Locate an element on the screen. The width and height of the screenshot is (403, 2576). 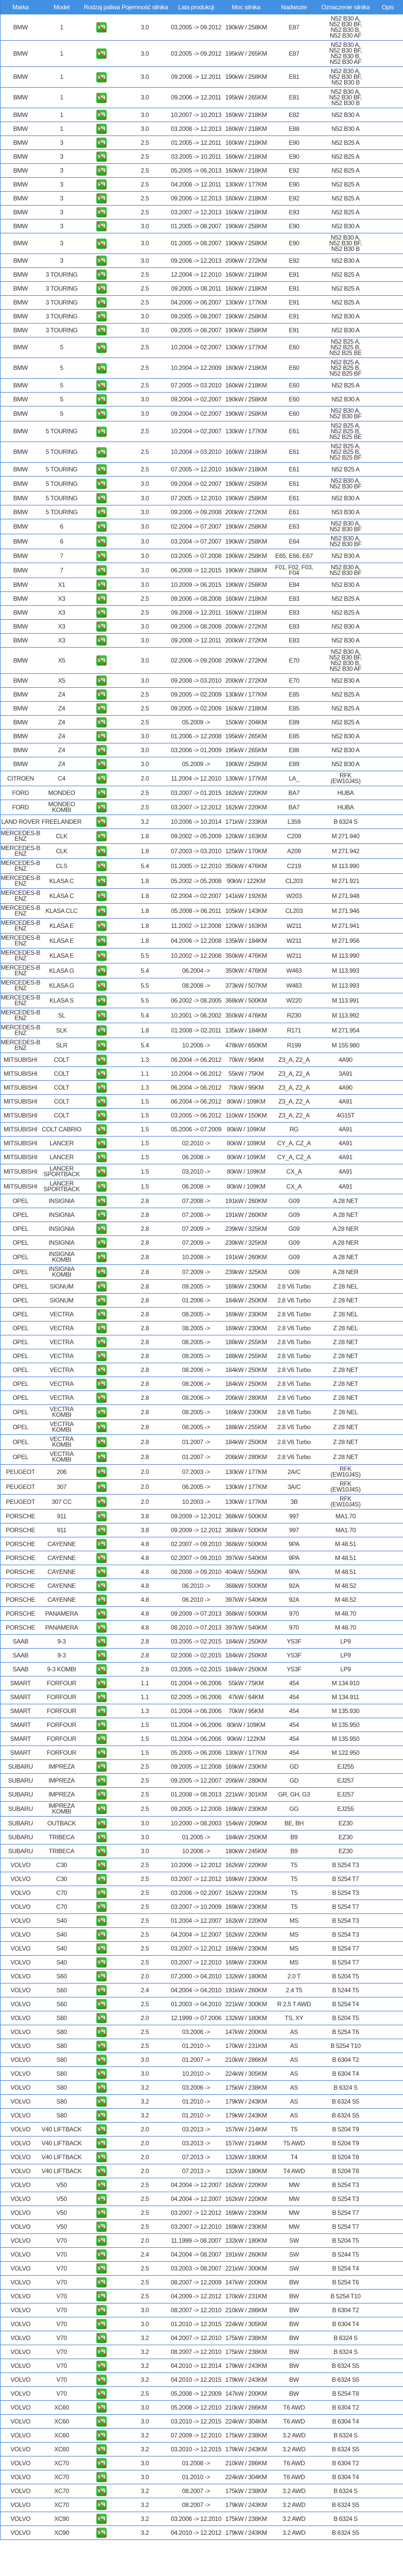
cell-years: 07.2009 -> 12.2010 is located at coordinates (196, 2435).